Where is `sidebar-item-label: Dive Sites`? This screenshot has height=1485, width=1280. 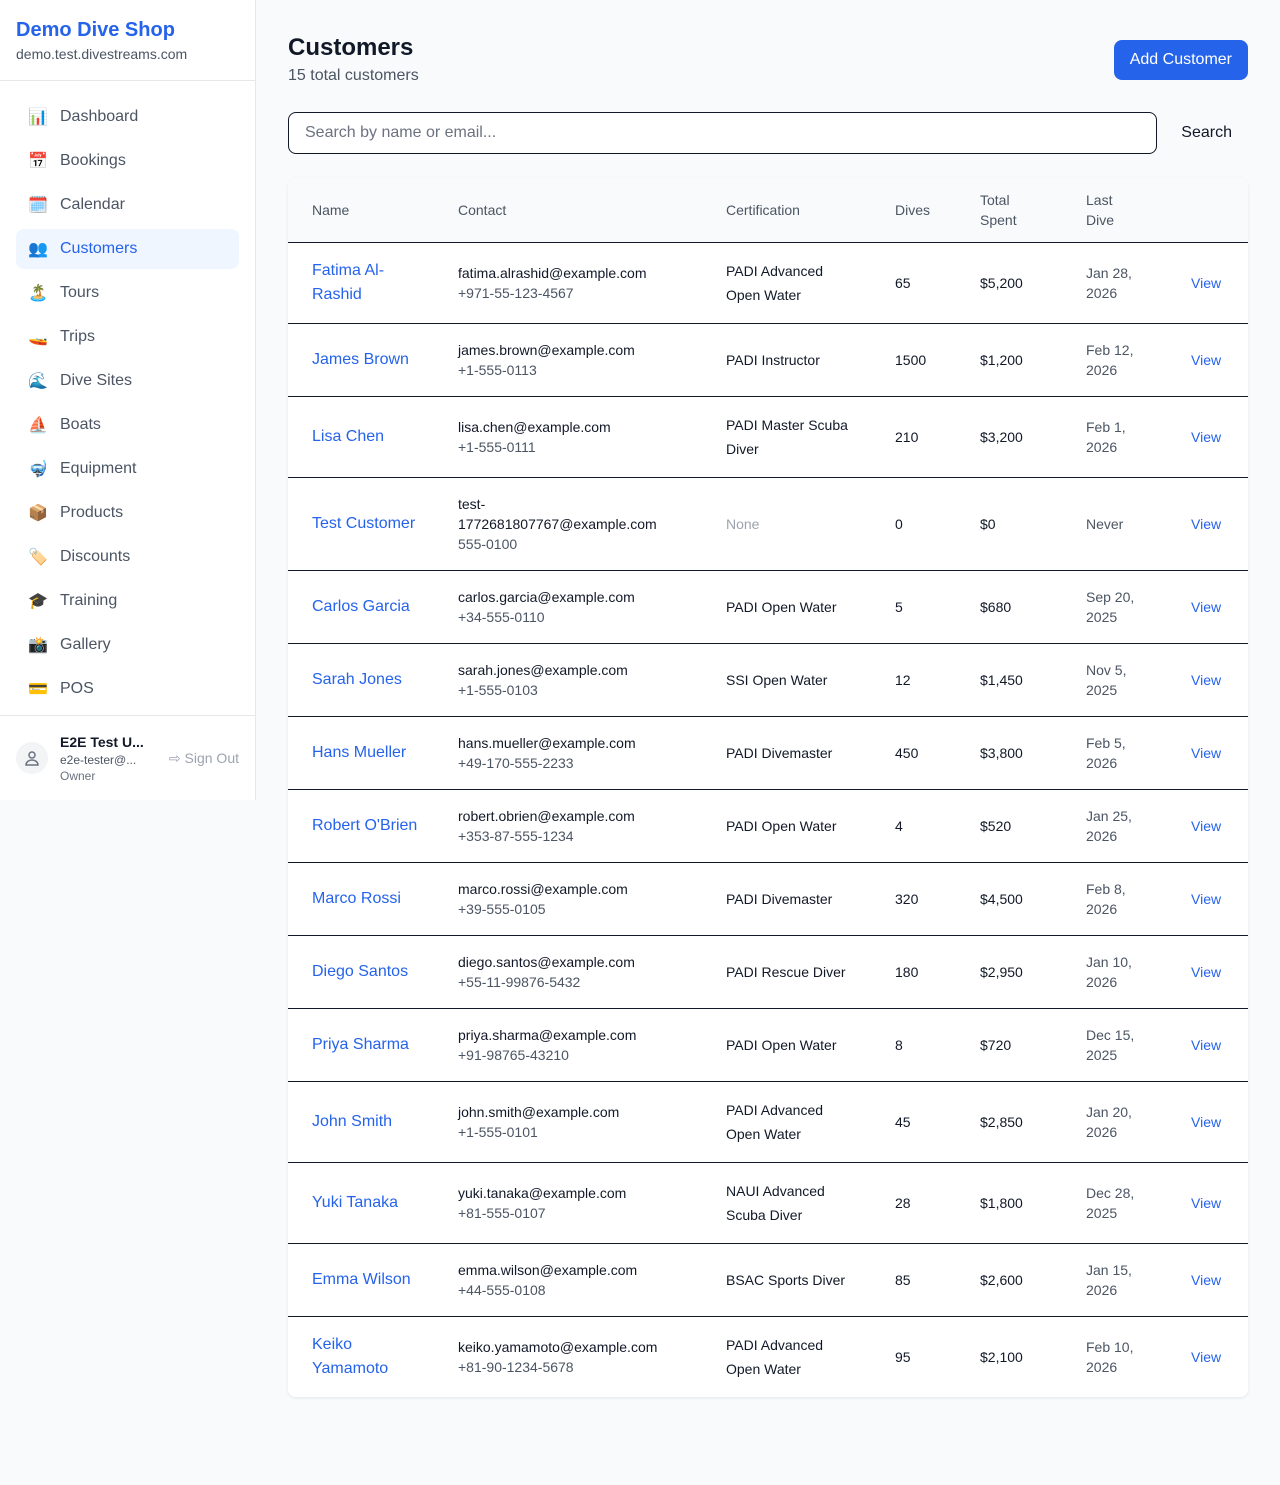 sidebar-item-label: Dive Sites is located at coordinates (96, 380).